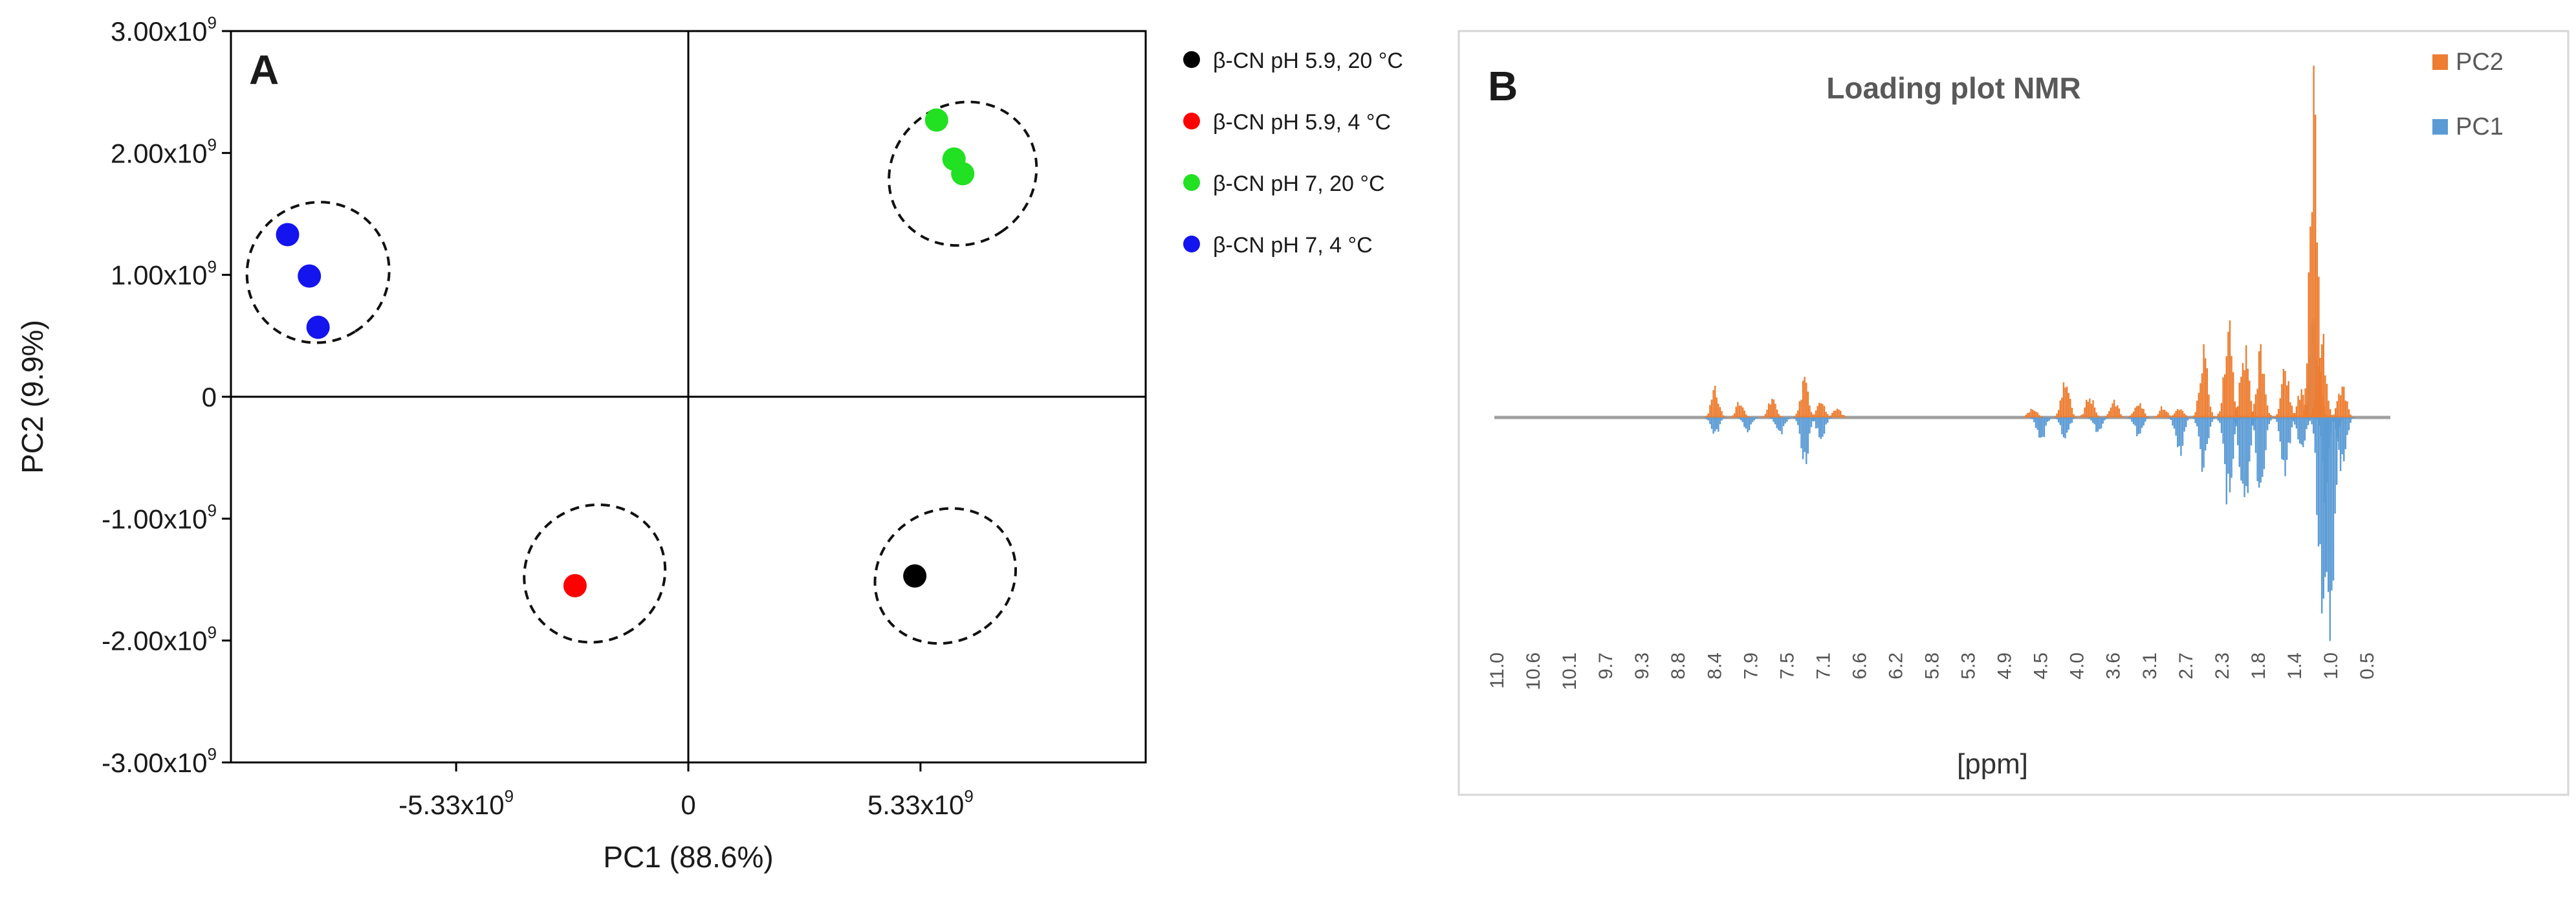  Describe the element at coordinates (2367, 666) in the screenshot. I see `ppm-tick-label: 0.5` at that location.